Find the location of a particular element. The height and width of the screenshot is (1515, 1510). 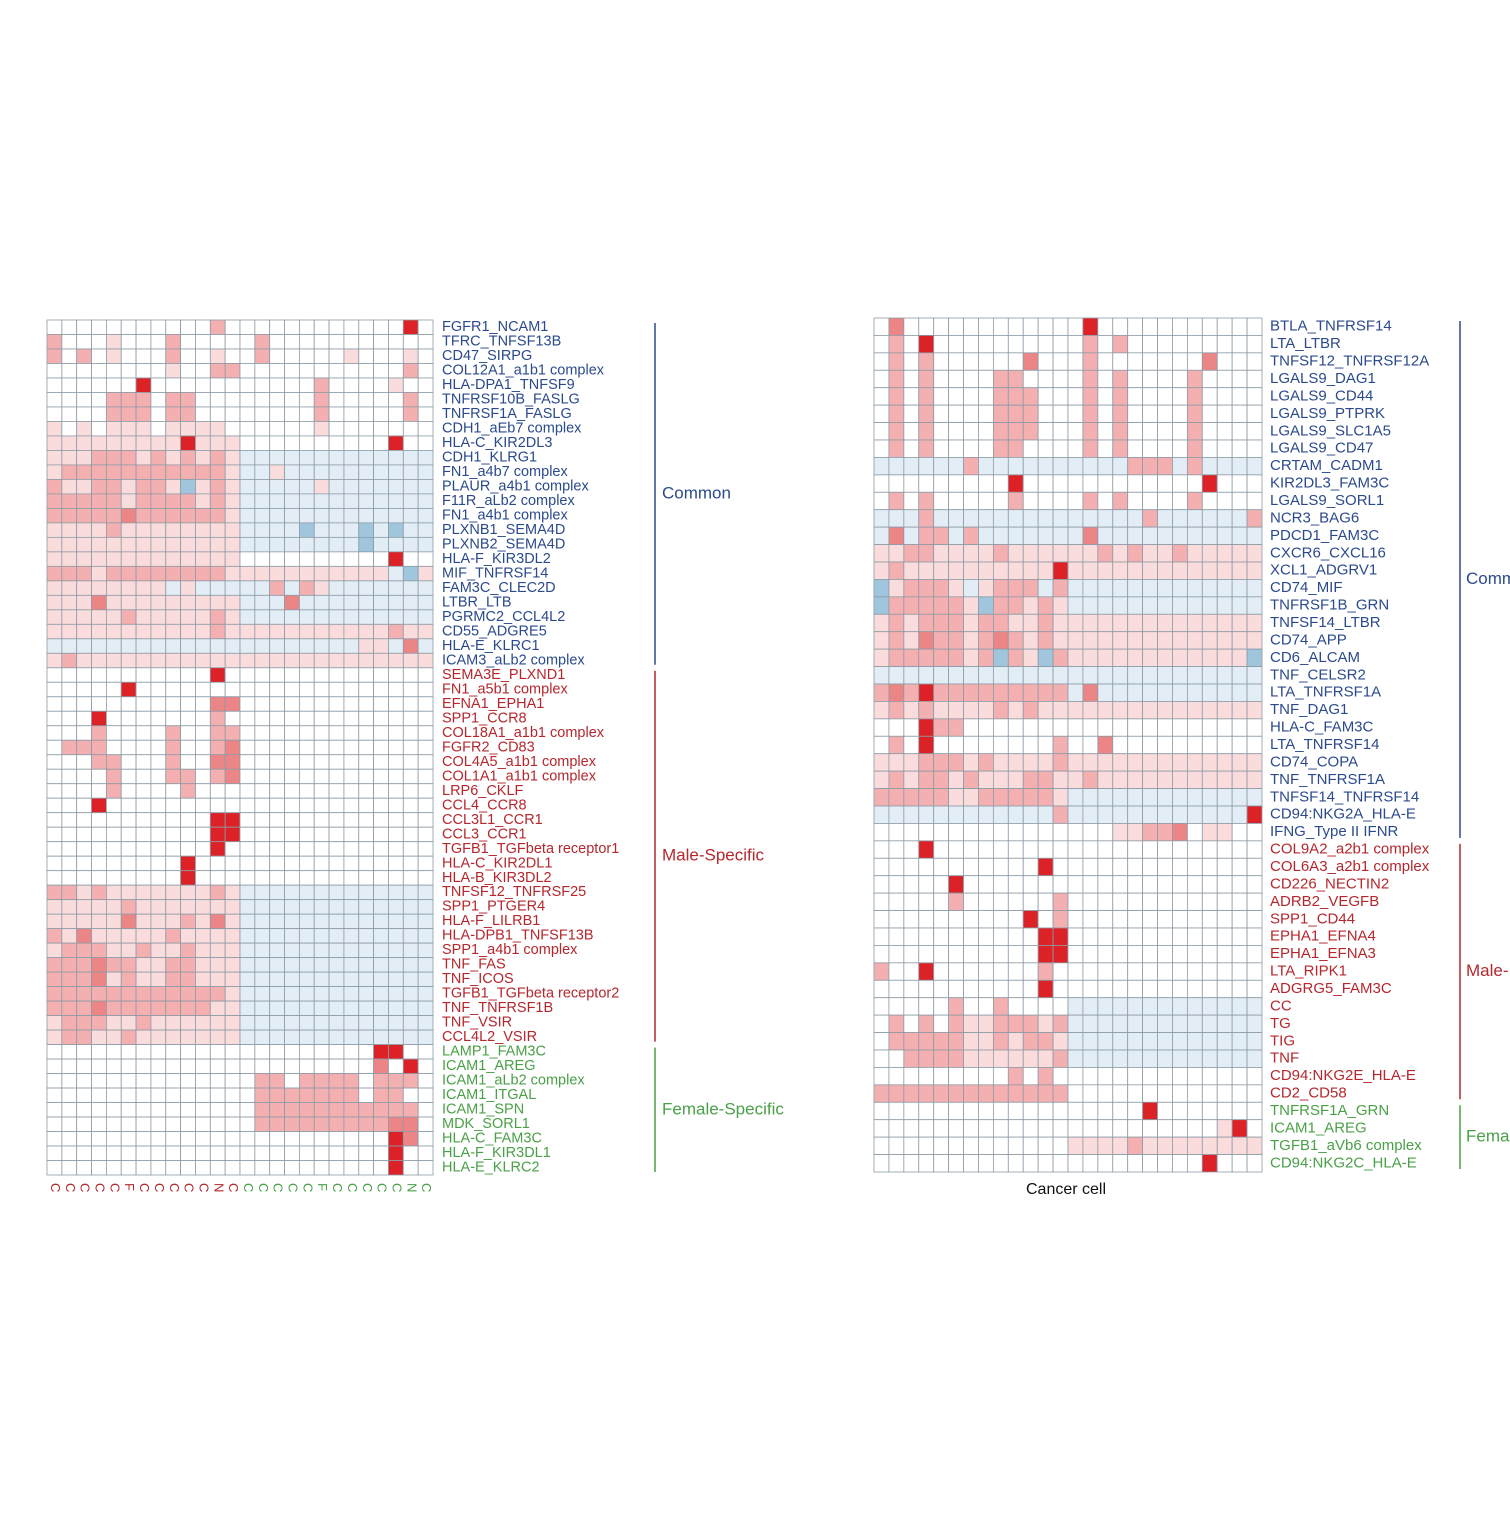

row-label: TNF_TNFRSF1B is located at coordinates (497, 1008).